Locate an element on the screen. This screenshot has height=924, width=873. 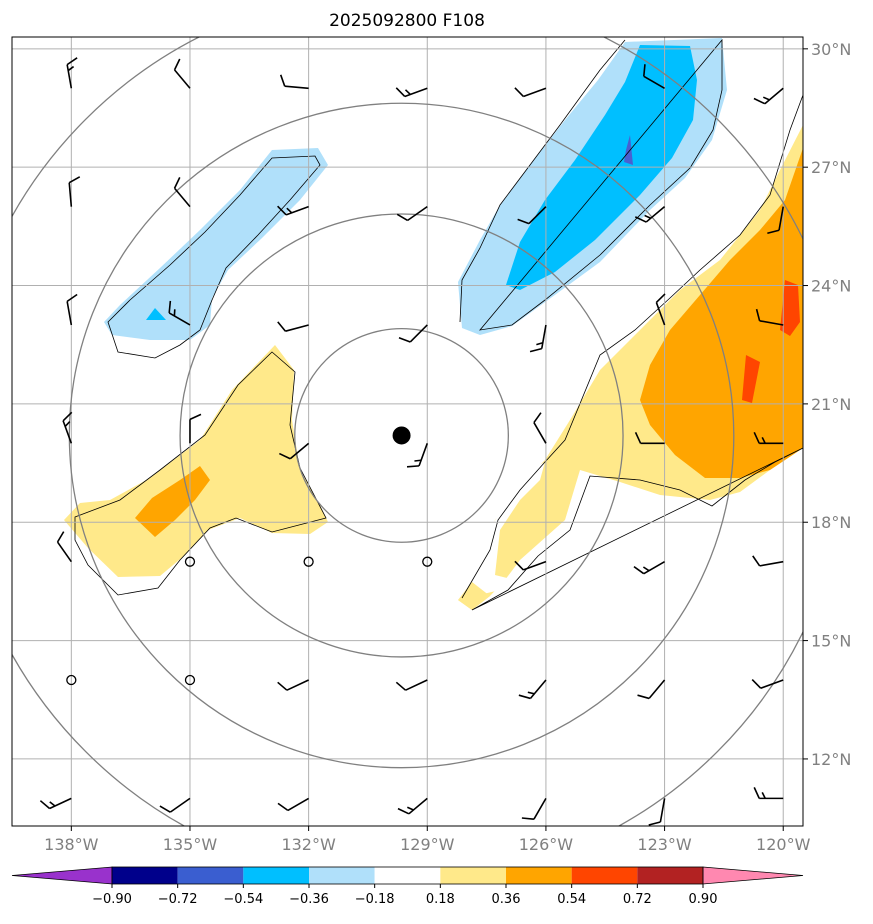
colorbar-extend-low is located at coordinates (62, 875).